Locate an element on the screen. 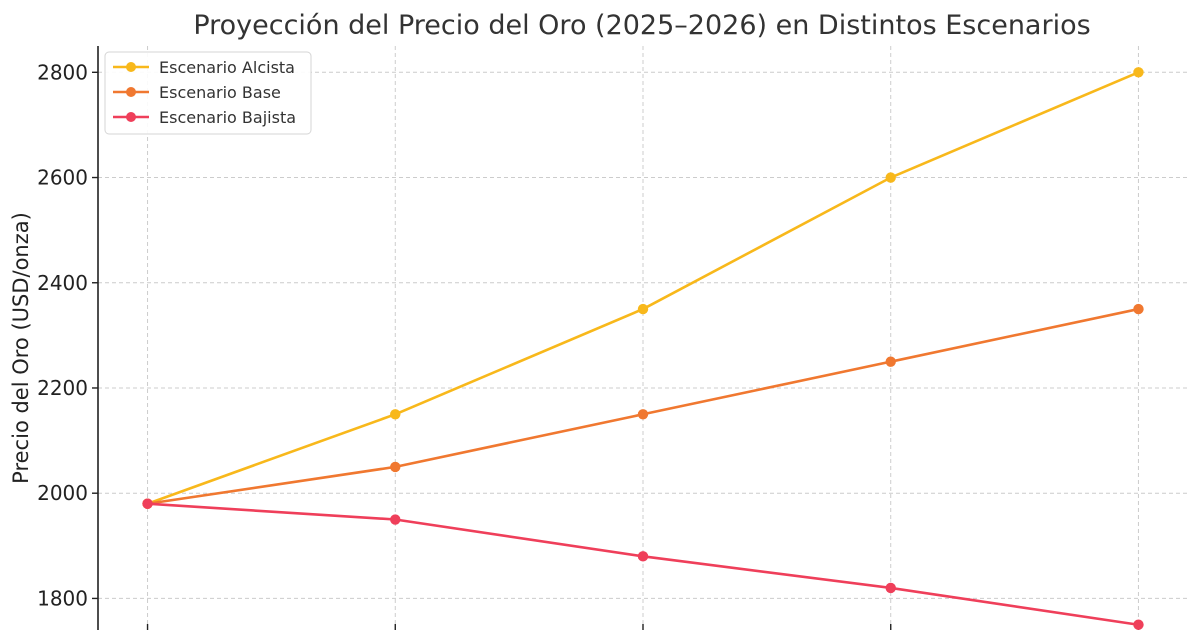  y-tick-label: 2600 is located at coordinates (62, 178).